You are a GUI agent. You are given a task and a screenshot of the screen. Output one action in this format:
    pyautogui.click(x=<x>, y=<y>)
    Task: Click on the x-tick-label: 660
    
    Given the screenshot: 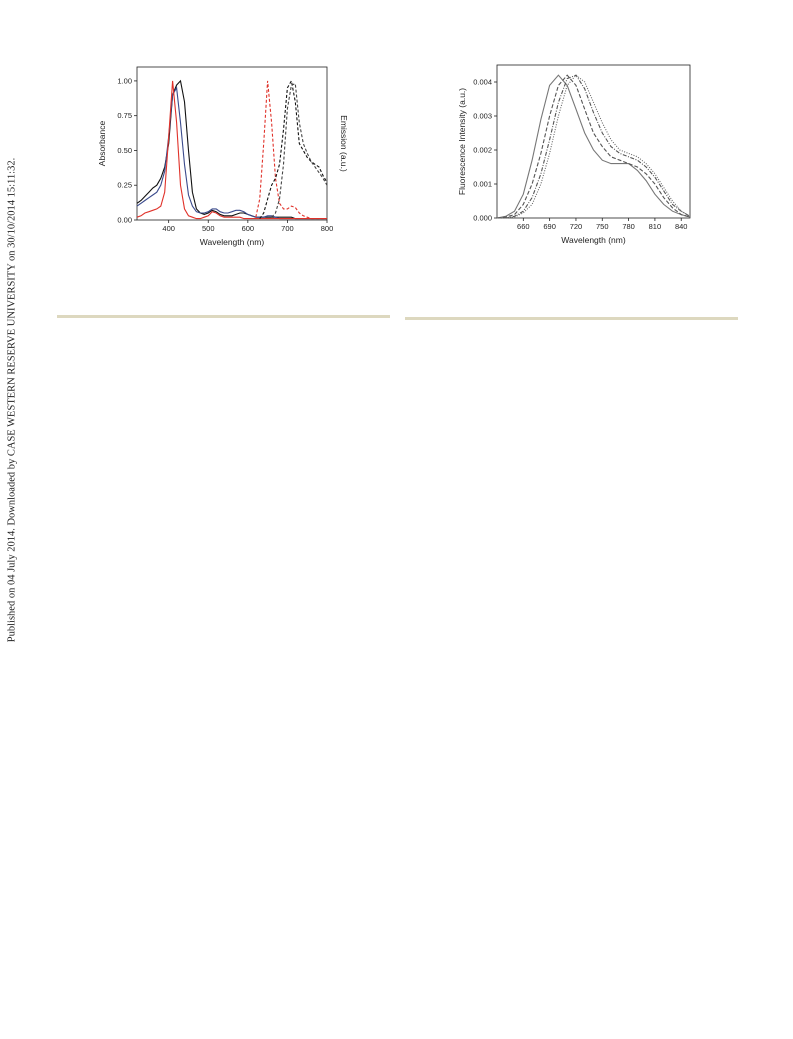 What is the action you would take?
    pyautogui.click(x=523, y=226)
    